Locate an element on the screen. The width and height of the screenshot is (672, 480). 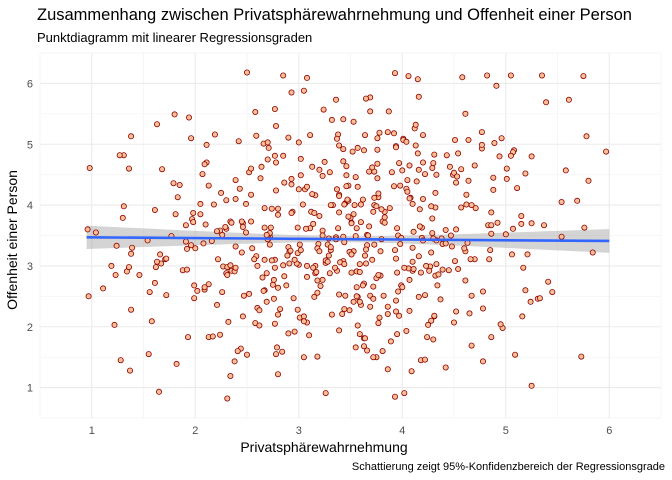
y-tick-label: 4 is located at coordinates (30, 206).